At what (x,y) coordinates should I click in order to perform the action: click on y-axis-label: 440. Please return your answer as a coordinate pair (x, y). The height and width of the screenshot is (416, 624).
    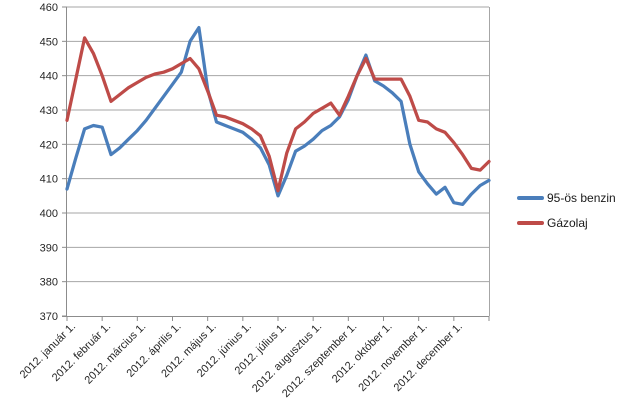
    Looking at the image, I should click on (49, 77).